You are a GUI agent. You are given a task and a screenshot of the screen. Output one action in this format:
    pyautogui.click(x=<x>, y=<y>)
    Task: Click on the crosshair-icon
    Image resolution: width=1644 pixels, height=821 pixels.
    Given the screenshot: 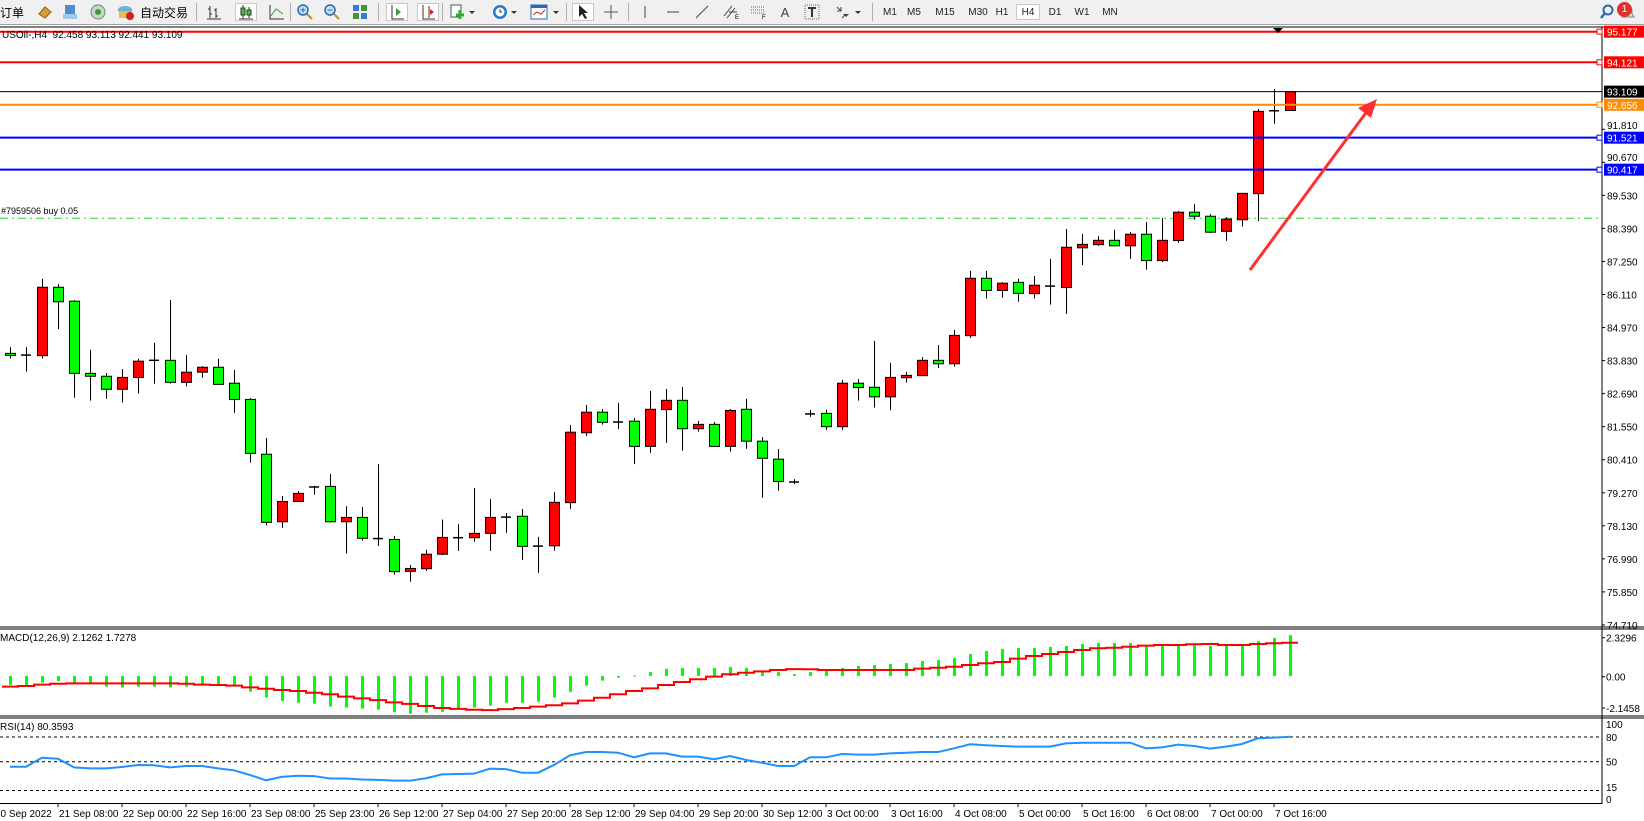 What is the action you would take?
    pyautogui.click(x=611, y=12)
    